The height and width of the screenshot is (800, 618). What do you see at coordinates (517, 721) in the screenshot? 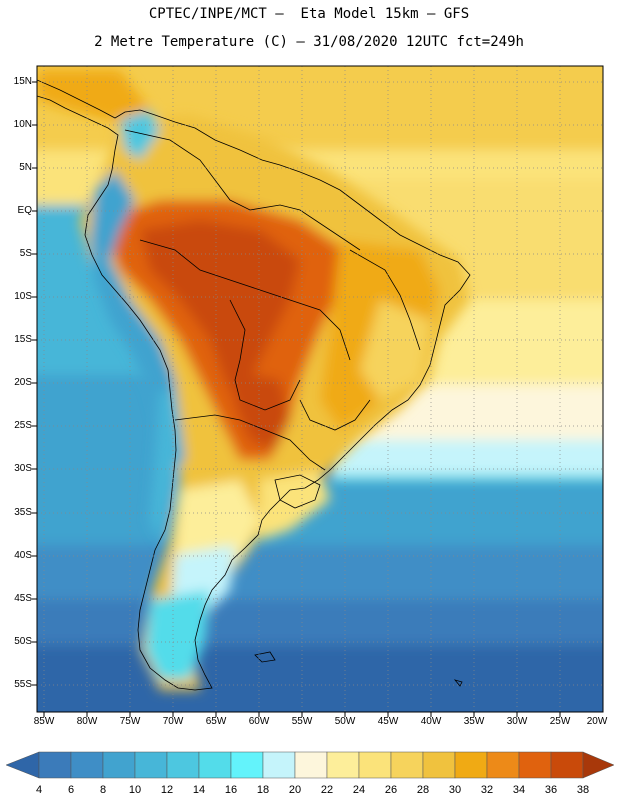
I see `lon-label: 30W` at bounding box center [517, 721].